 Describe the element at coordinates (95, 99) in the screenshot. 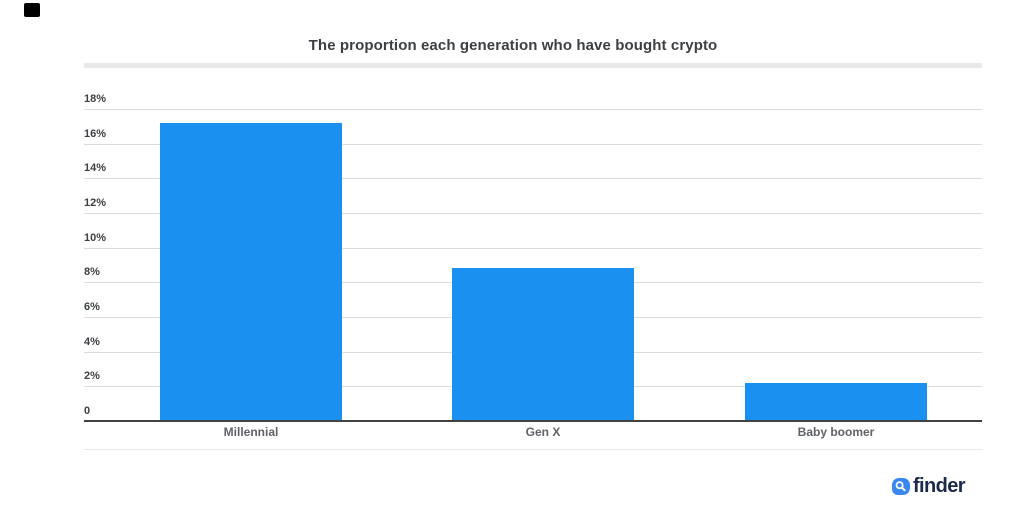

I see `y-tick-label: 18%` at that location.